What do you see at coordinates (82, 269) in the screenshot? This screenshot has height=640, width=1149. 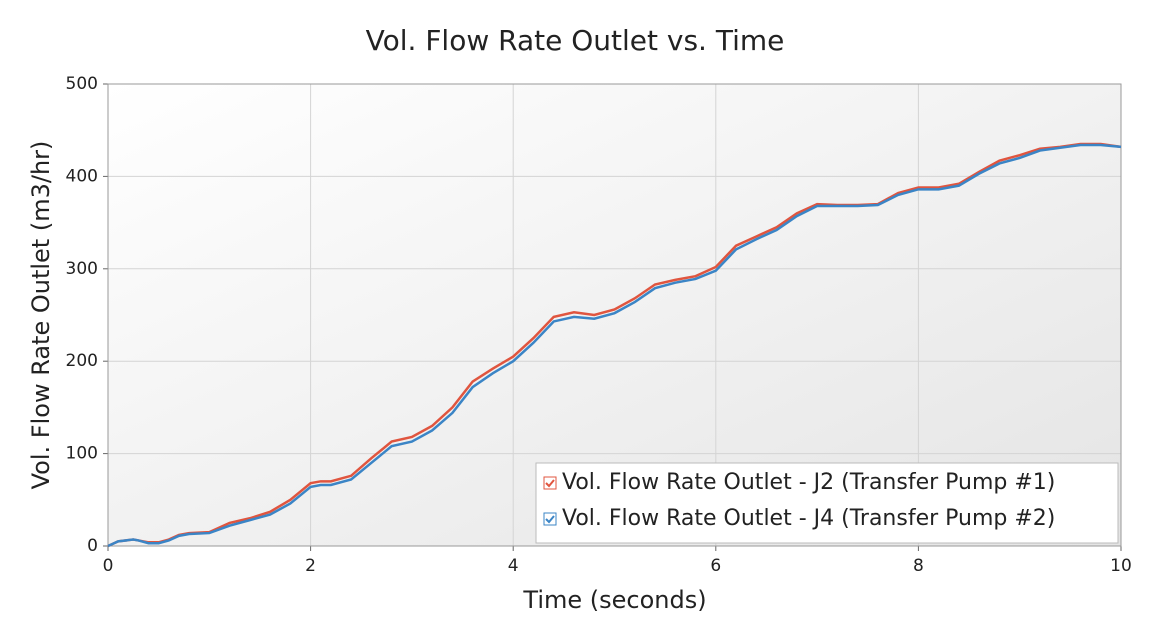 I see `y-tick-label: 300` at bounding box center [82, 269].